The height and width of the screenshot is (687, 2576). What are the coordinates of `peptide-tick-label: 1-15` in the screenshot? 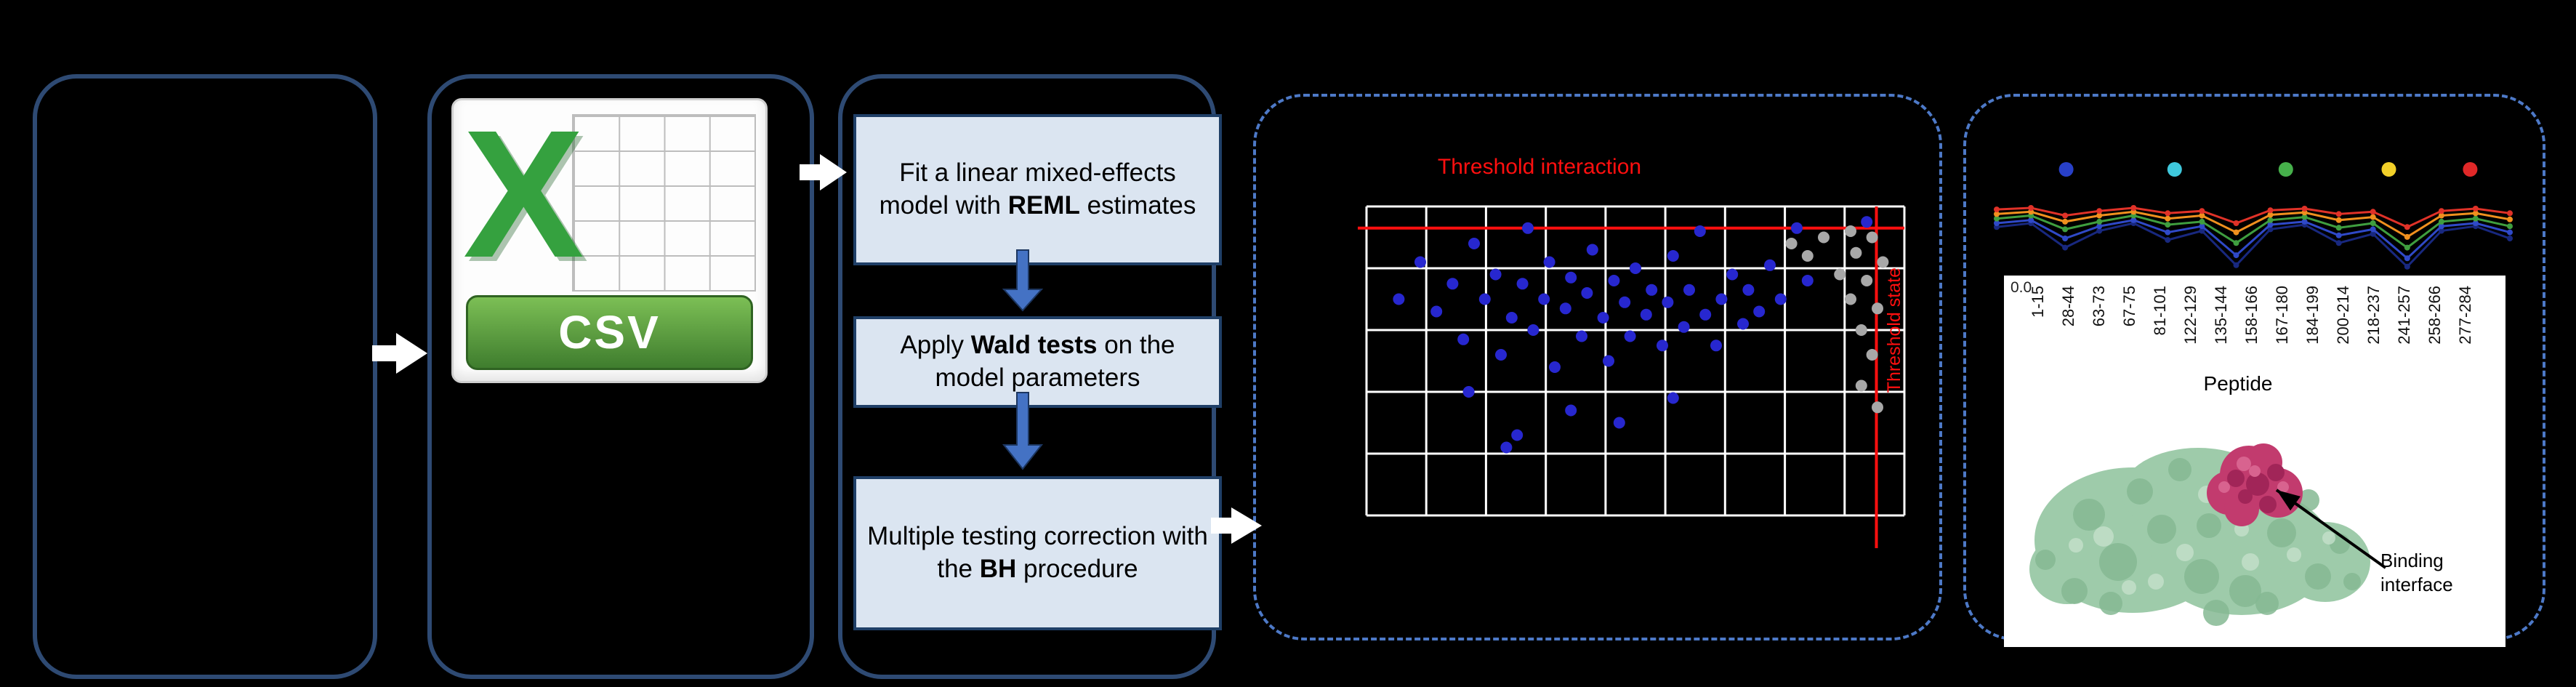 It's located at (2038, 302).